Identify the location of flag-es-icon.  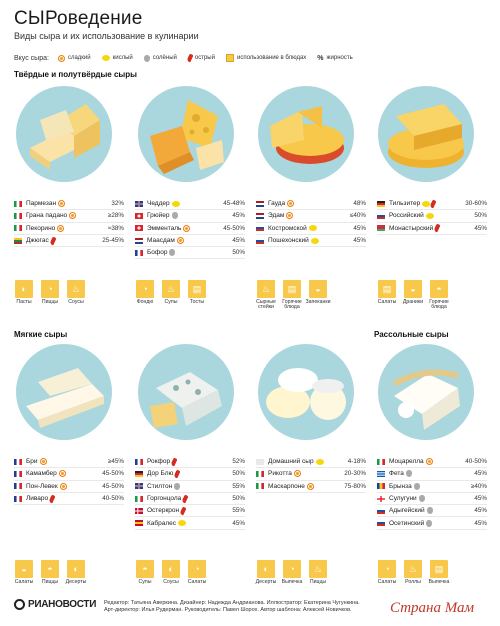
(139, 523).